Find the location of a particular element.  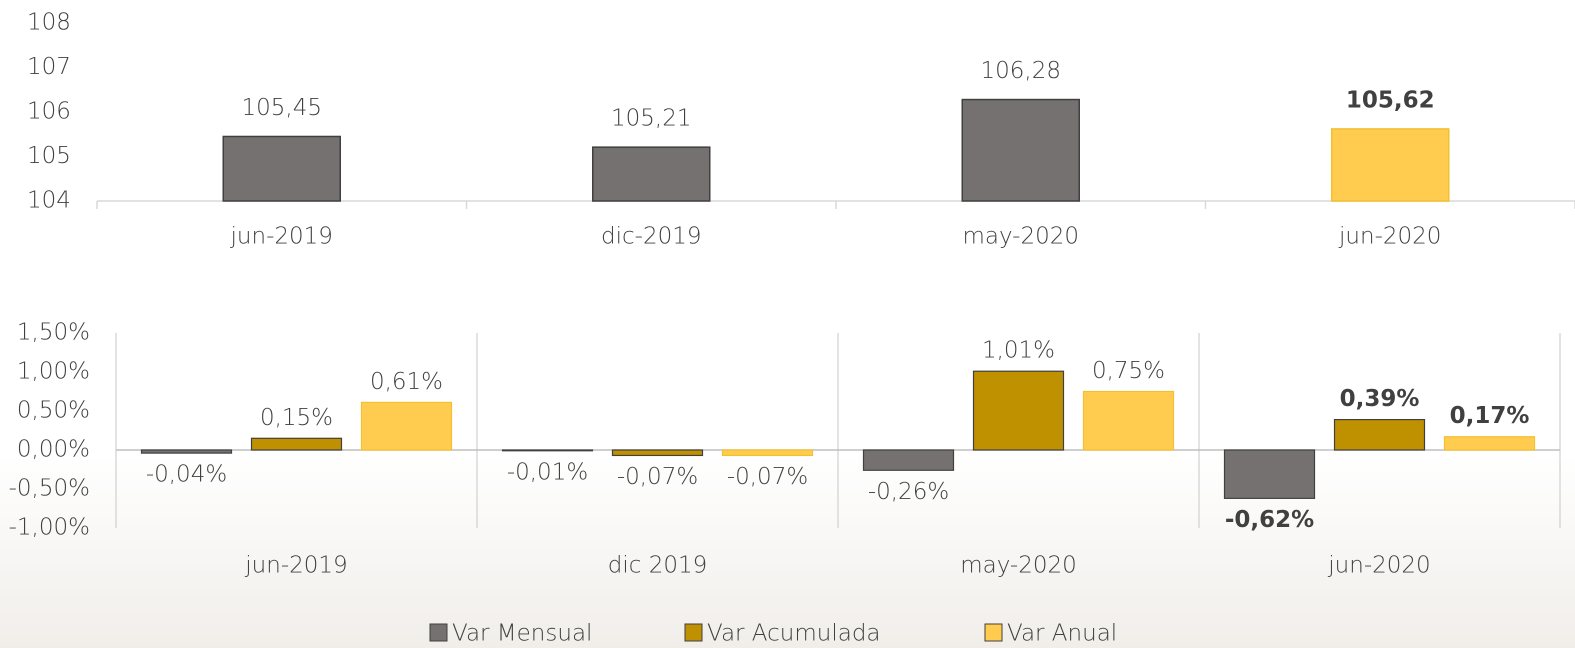

y-tick-label: 105 is located at coordinates (49, 156).